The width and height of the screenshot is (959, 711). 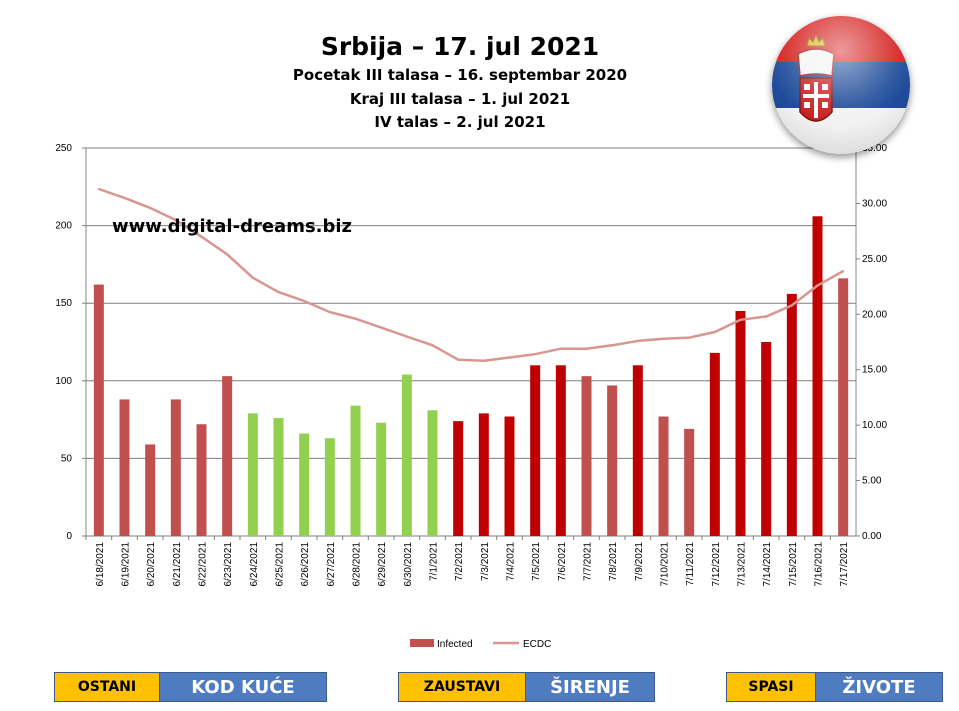 What do you see at coordinates (151, 564) in the screenshot?
I see `x-tick-label: 6/20/2021` at bounding box center [151, 564].